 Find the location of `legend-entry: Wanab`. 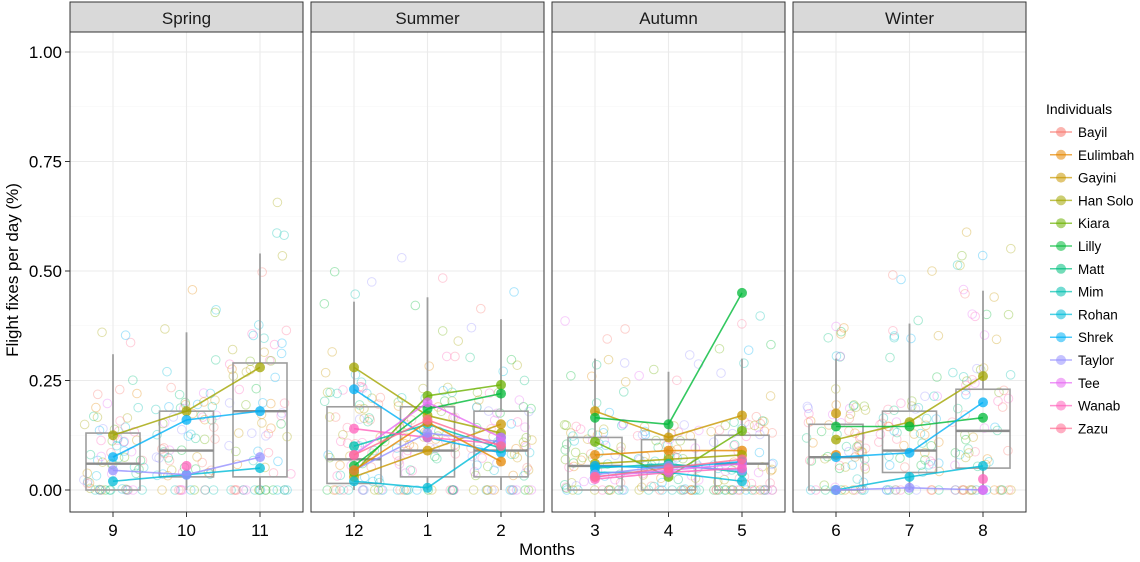

legend-entry: Wanab is located at coordinates (1085, 406).